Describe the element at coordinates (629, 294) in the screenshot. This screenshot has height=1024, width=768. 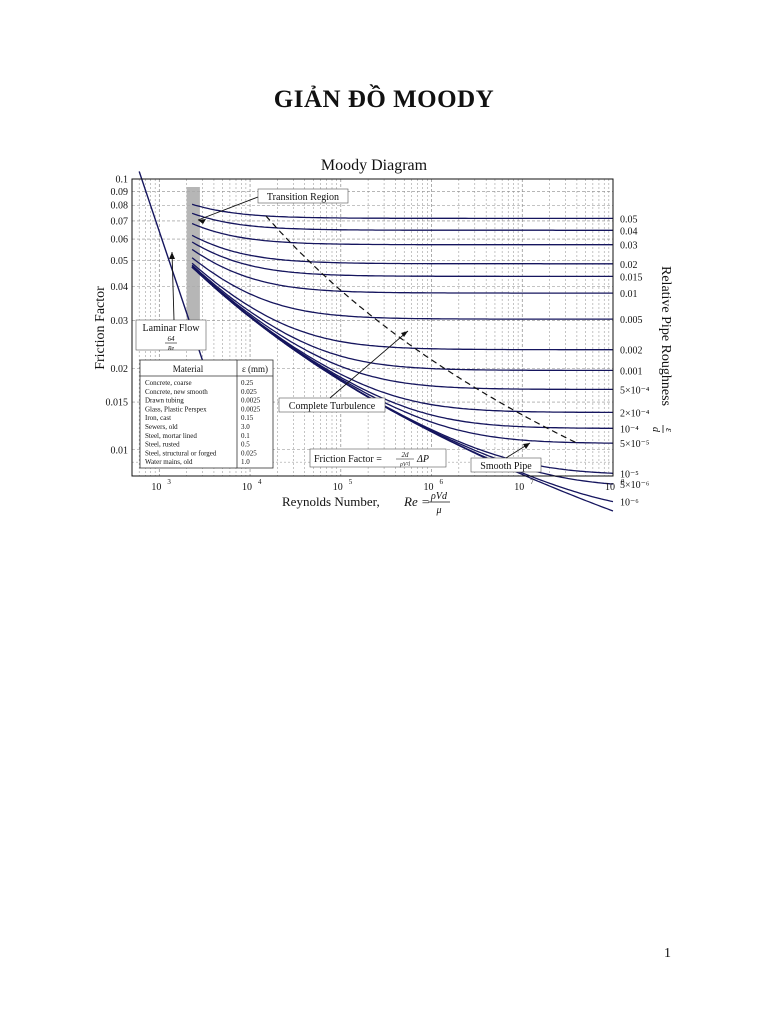
I see `roughness-label: 0.01` at that location.